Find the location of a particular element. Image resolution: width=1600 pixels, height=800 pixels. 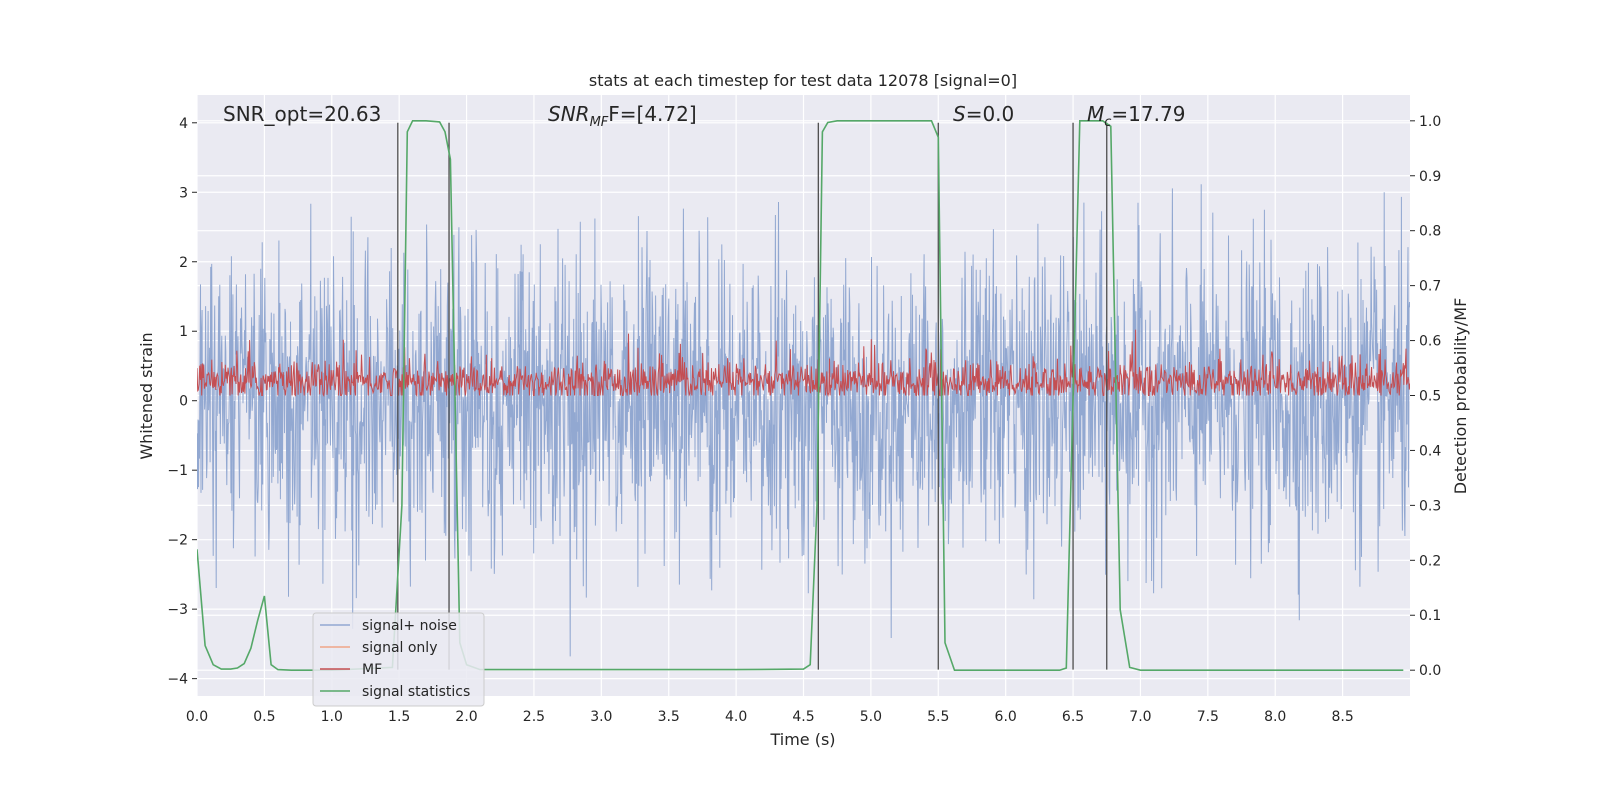

left-y-tick-label: −4 is located at coordinates (177, 680).